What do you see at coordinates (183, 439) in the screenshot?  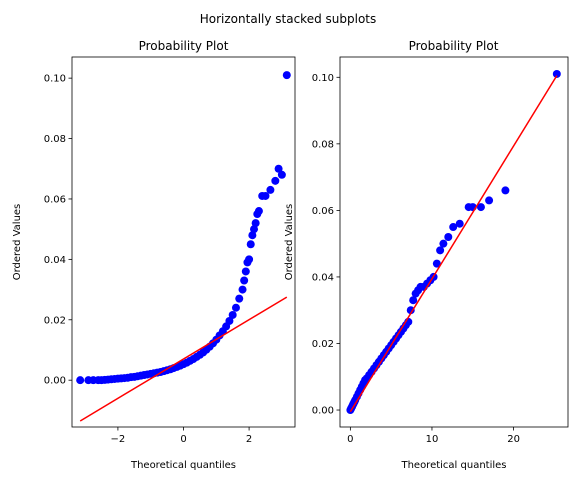 I see `left-x-tick-label: 0` at bounding box center [183, 439].